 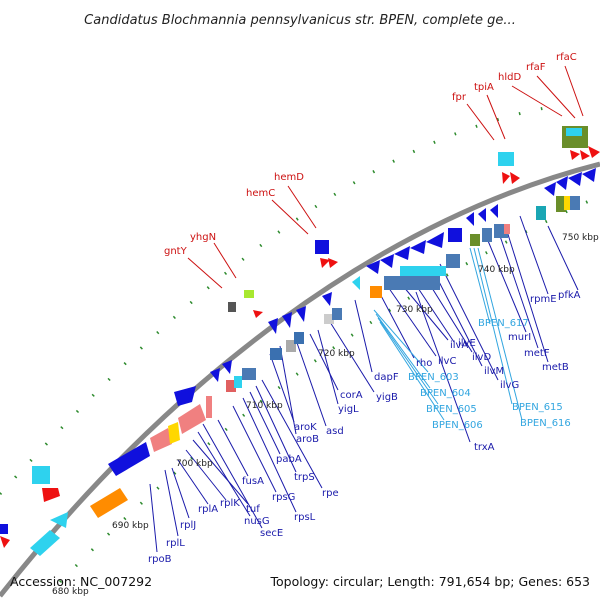 I want to click on gene-label: metB, so click(x=555, y=367).